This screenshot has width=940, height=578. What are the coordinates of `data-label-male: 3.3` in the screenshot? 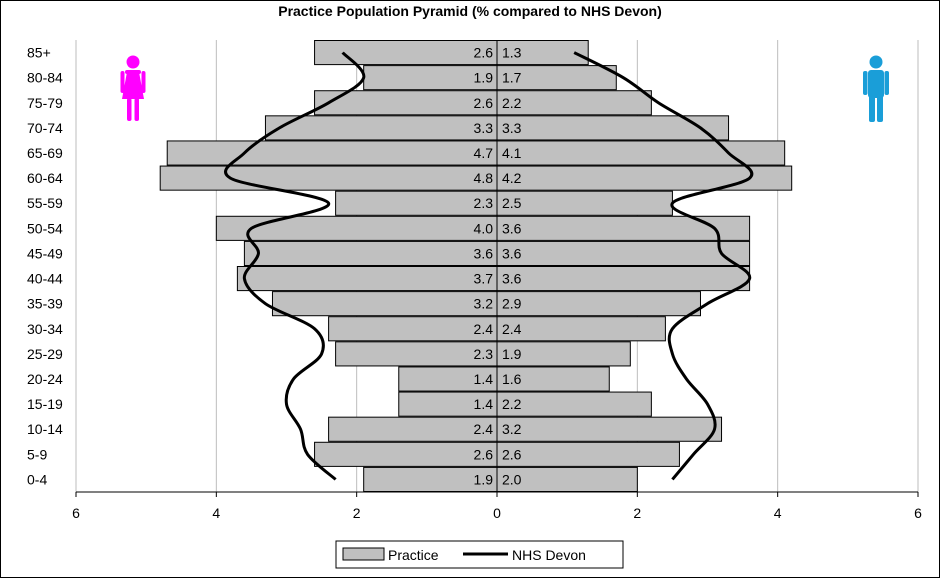 It's located at (512, 128).